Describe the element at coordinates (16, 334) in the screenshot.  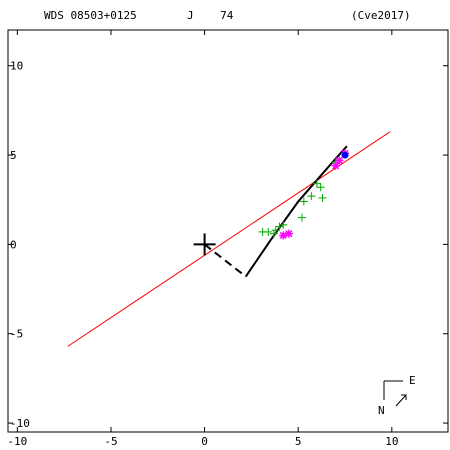
I see `y-tick-label: -5` at that location.